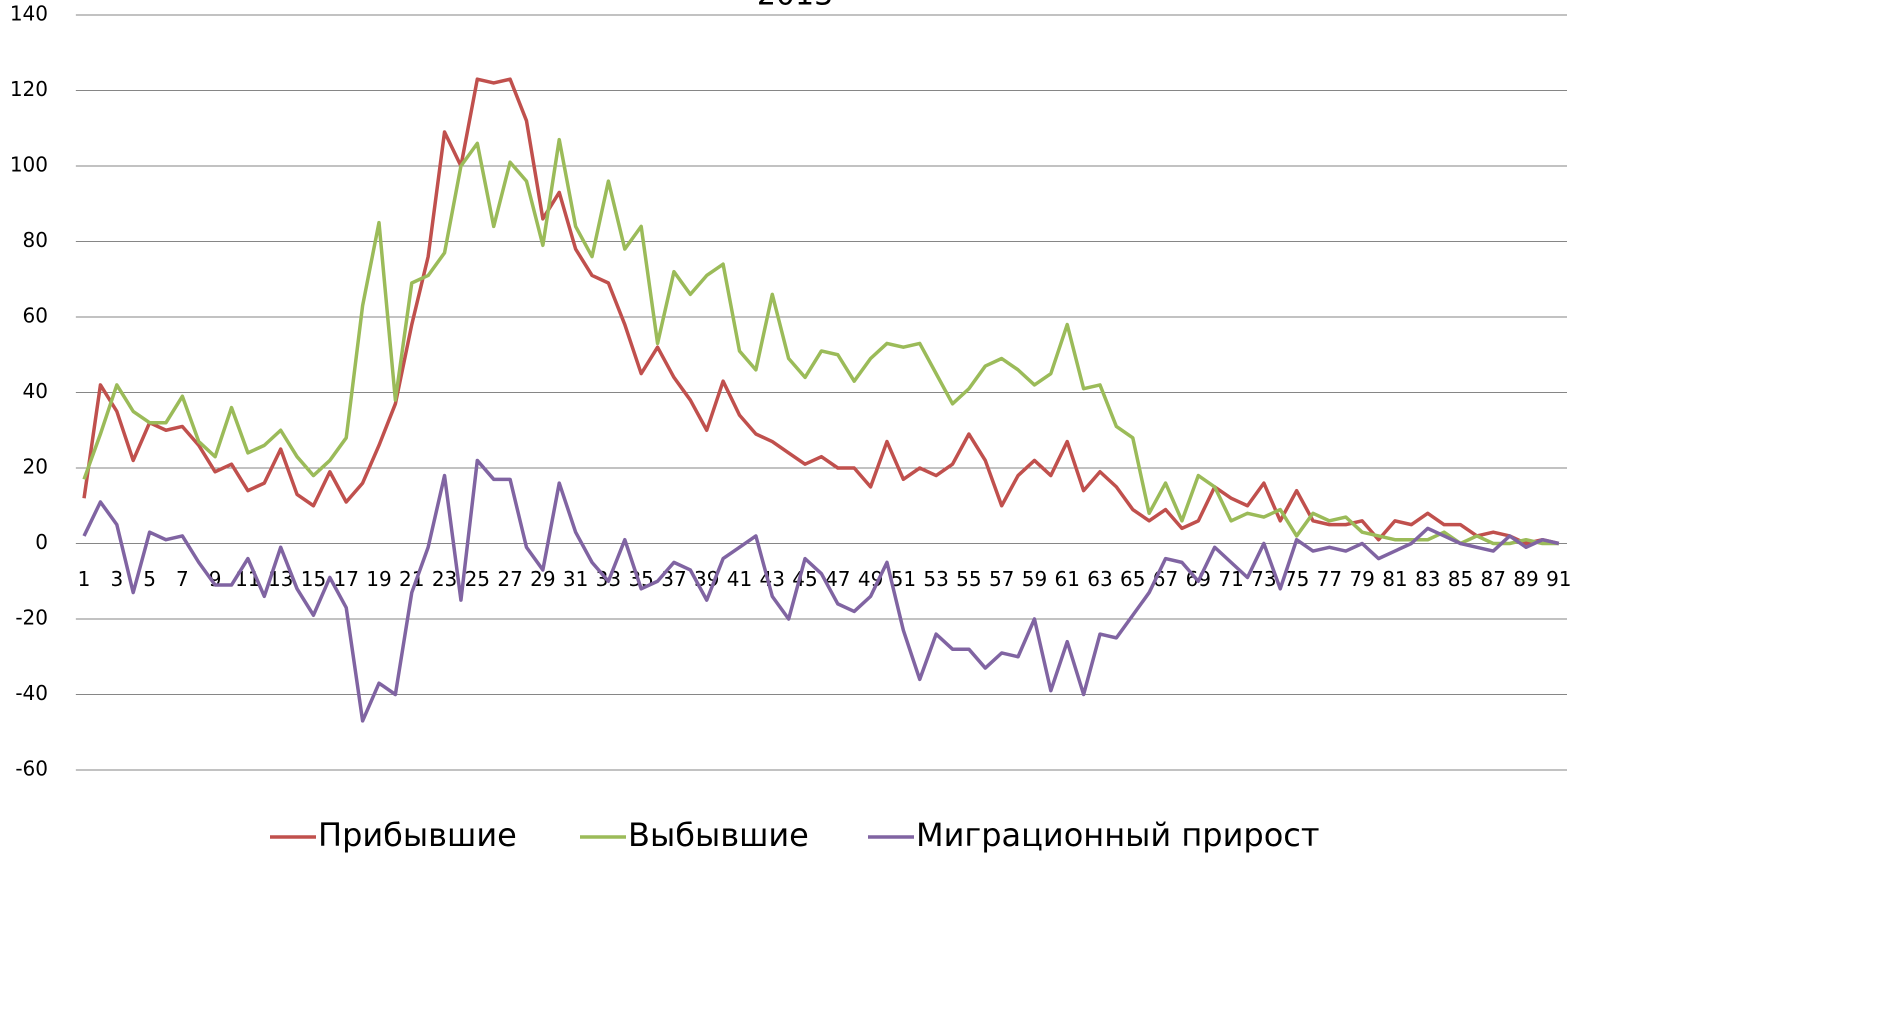  Describe the element at coordinates (31, 693) in the screenshot. I see `y-tick-label: -40` at that location.